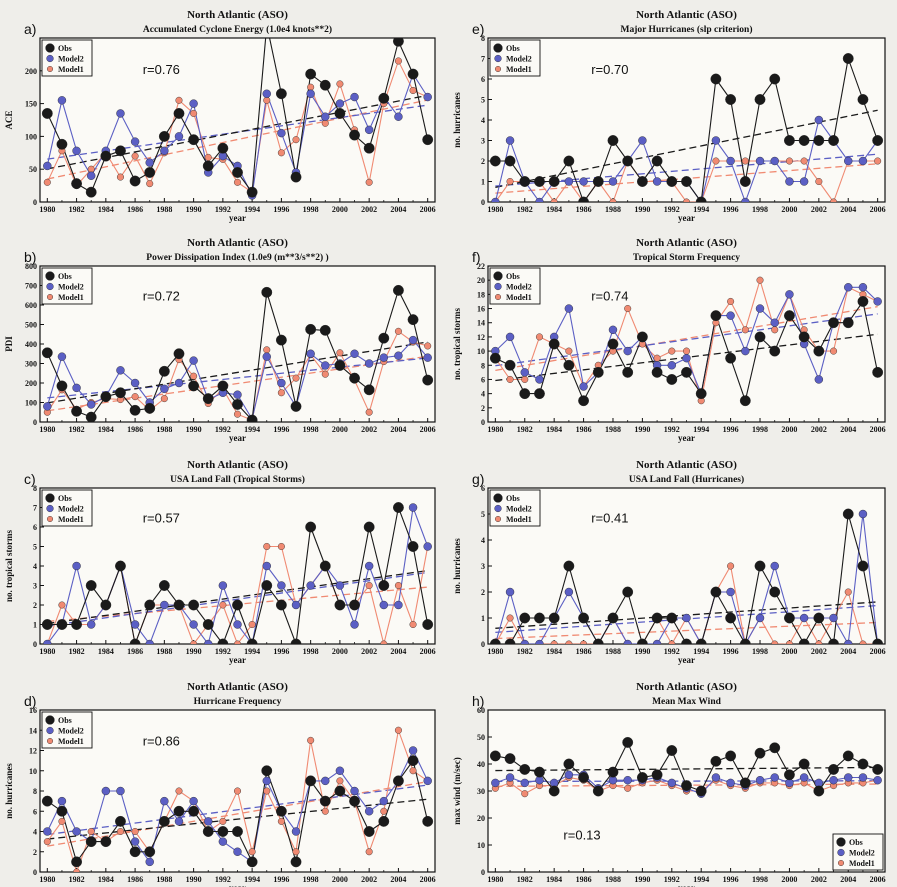 This screenshot has width=897, height=887. What do you see at coordinates (862, 863) in the screenshot?
I see `legend-label-model1: Model1` at bounding box center [862, 863].